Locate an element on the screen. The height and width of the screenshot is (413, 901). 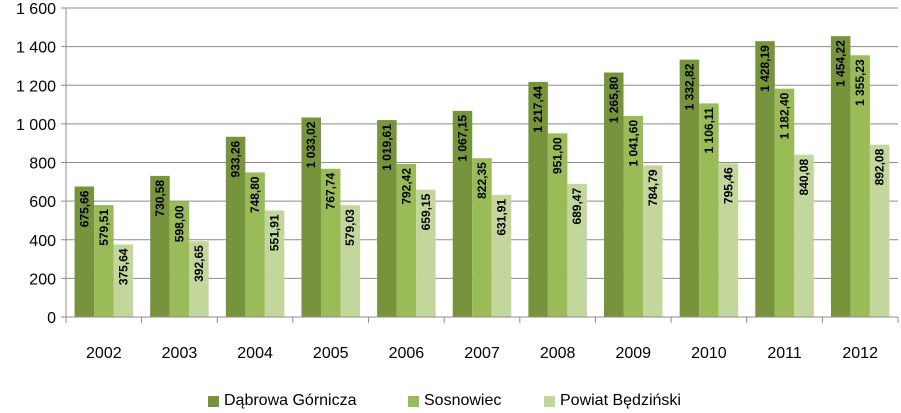
data-label: 631,91 is located at coordinates (502, 217).